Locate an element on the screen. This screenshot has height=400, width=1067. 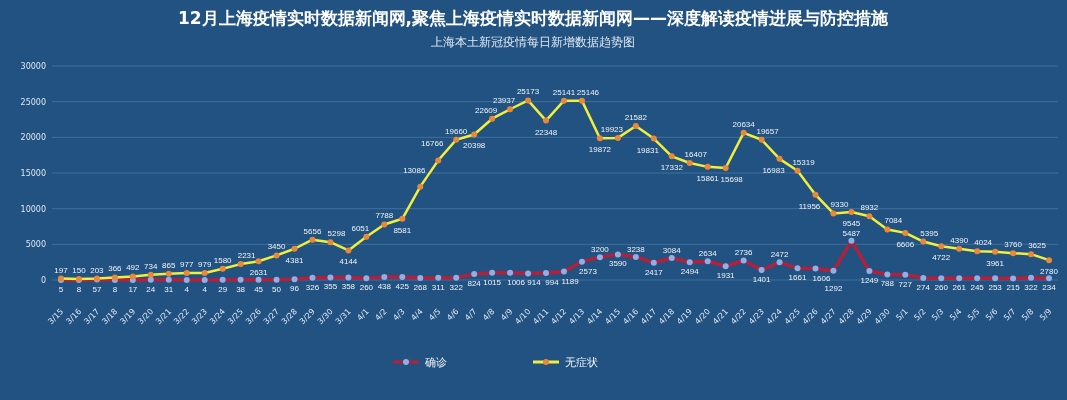
data-label: 5298 is located at coordinates (336, 234).